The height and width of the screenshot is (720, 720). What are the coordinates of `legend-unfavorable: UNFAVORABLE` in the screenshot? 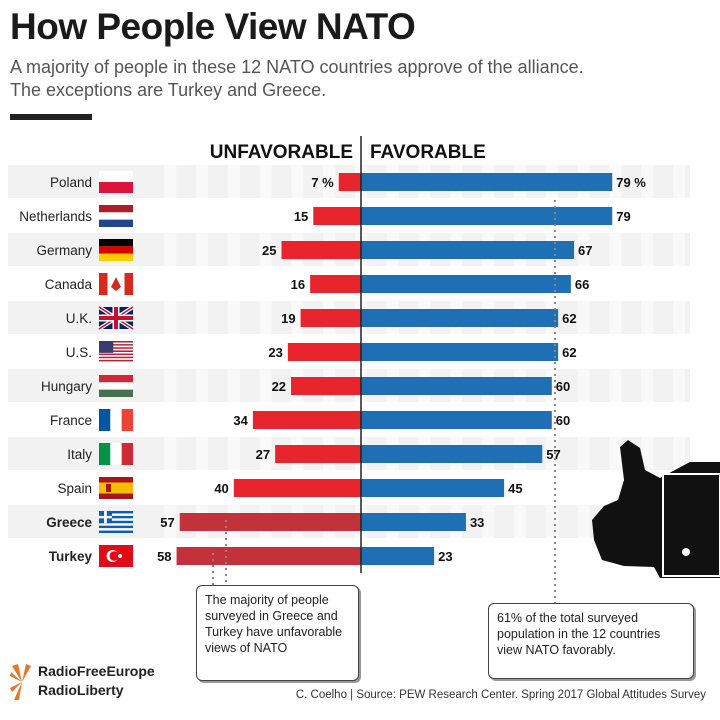 It's located at (281, 152).